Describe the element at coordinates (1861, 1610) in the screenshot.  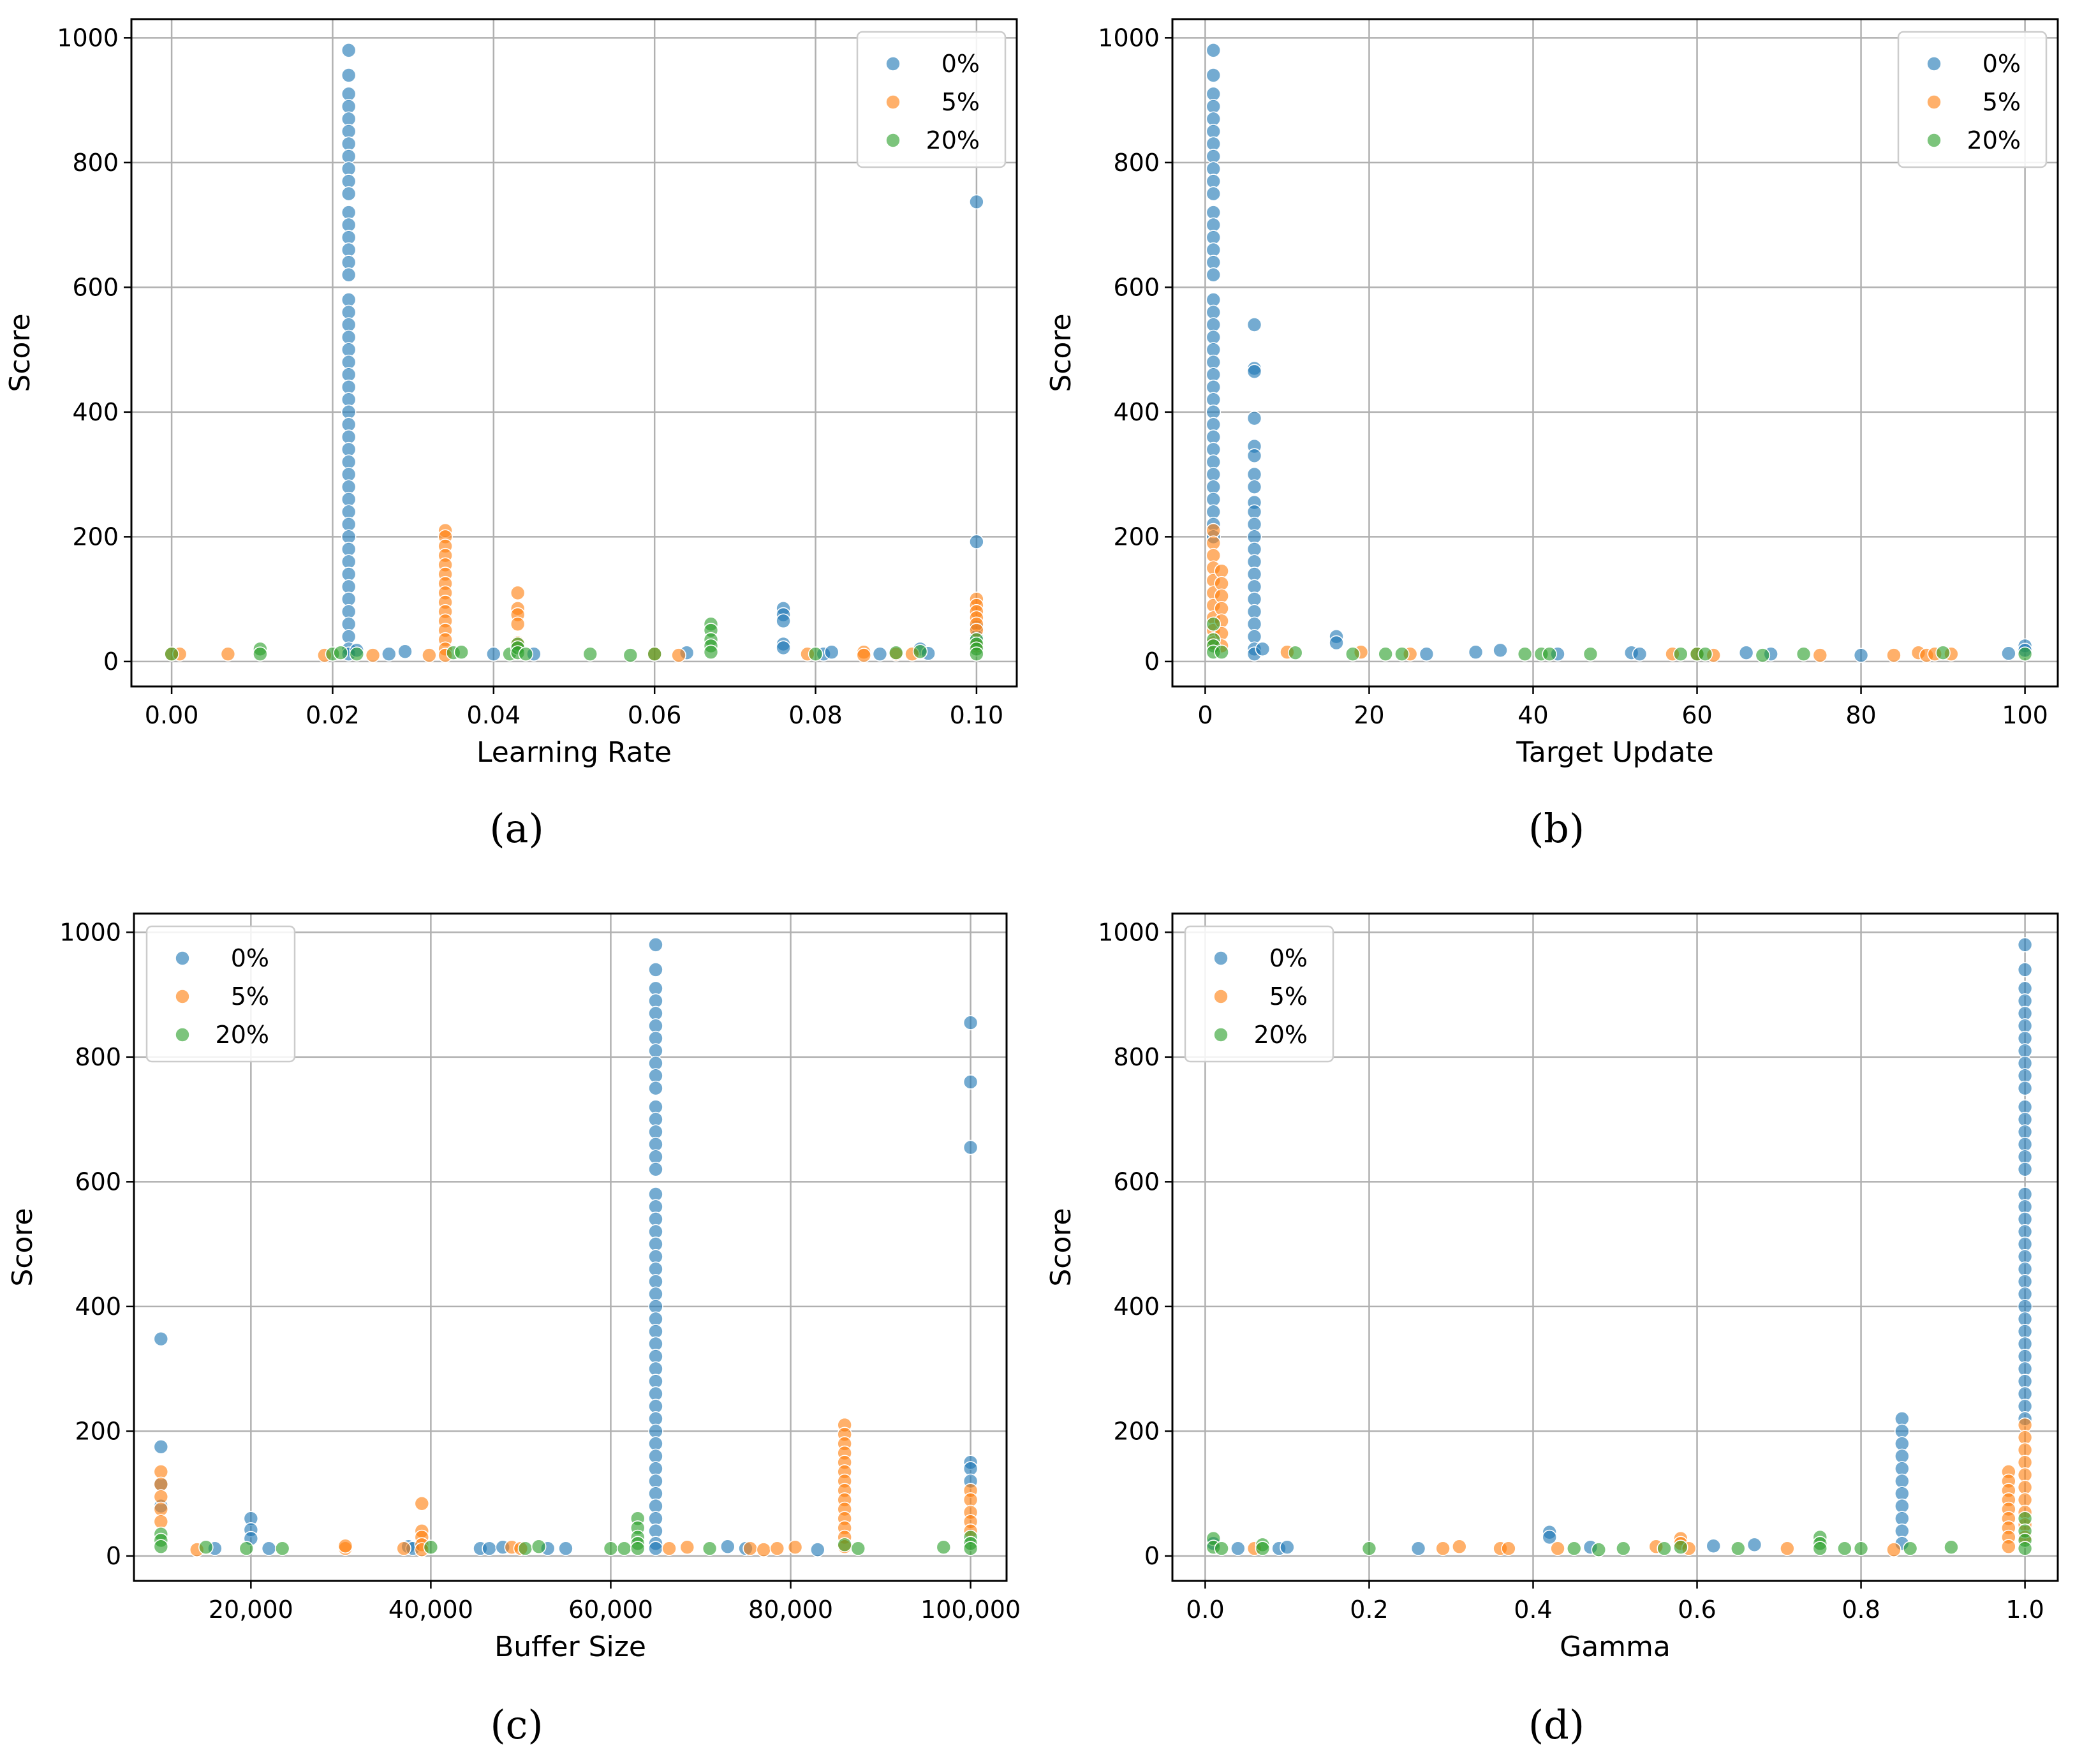
I see `x-tick-label: 0.8` at that location.